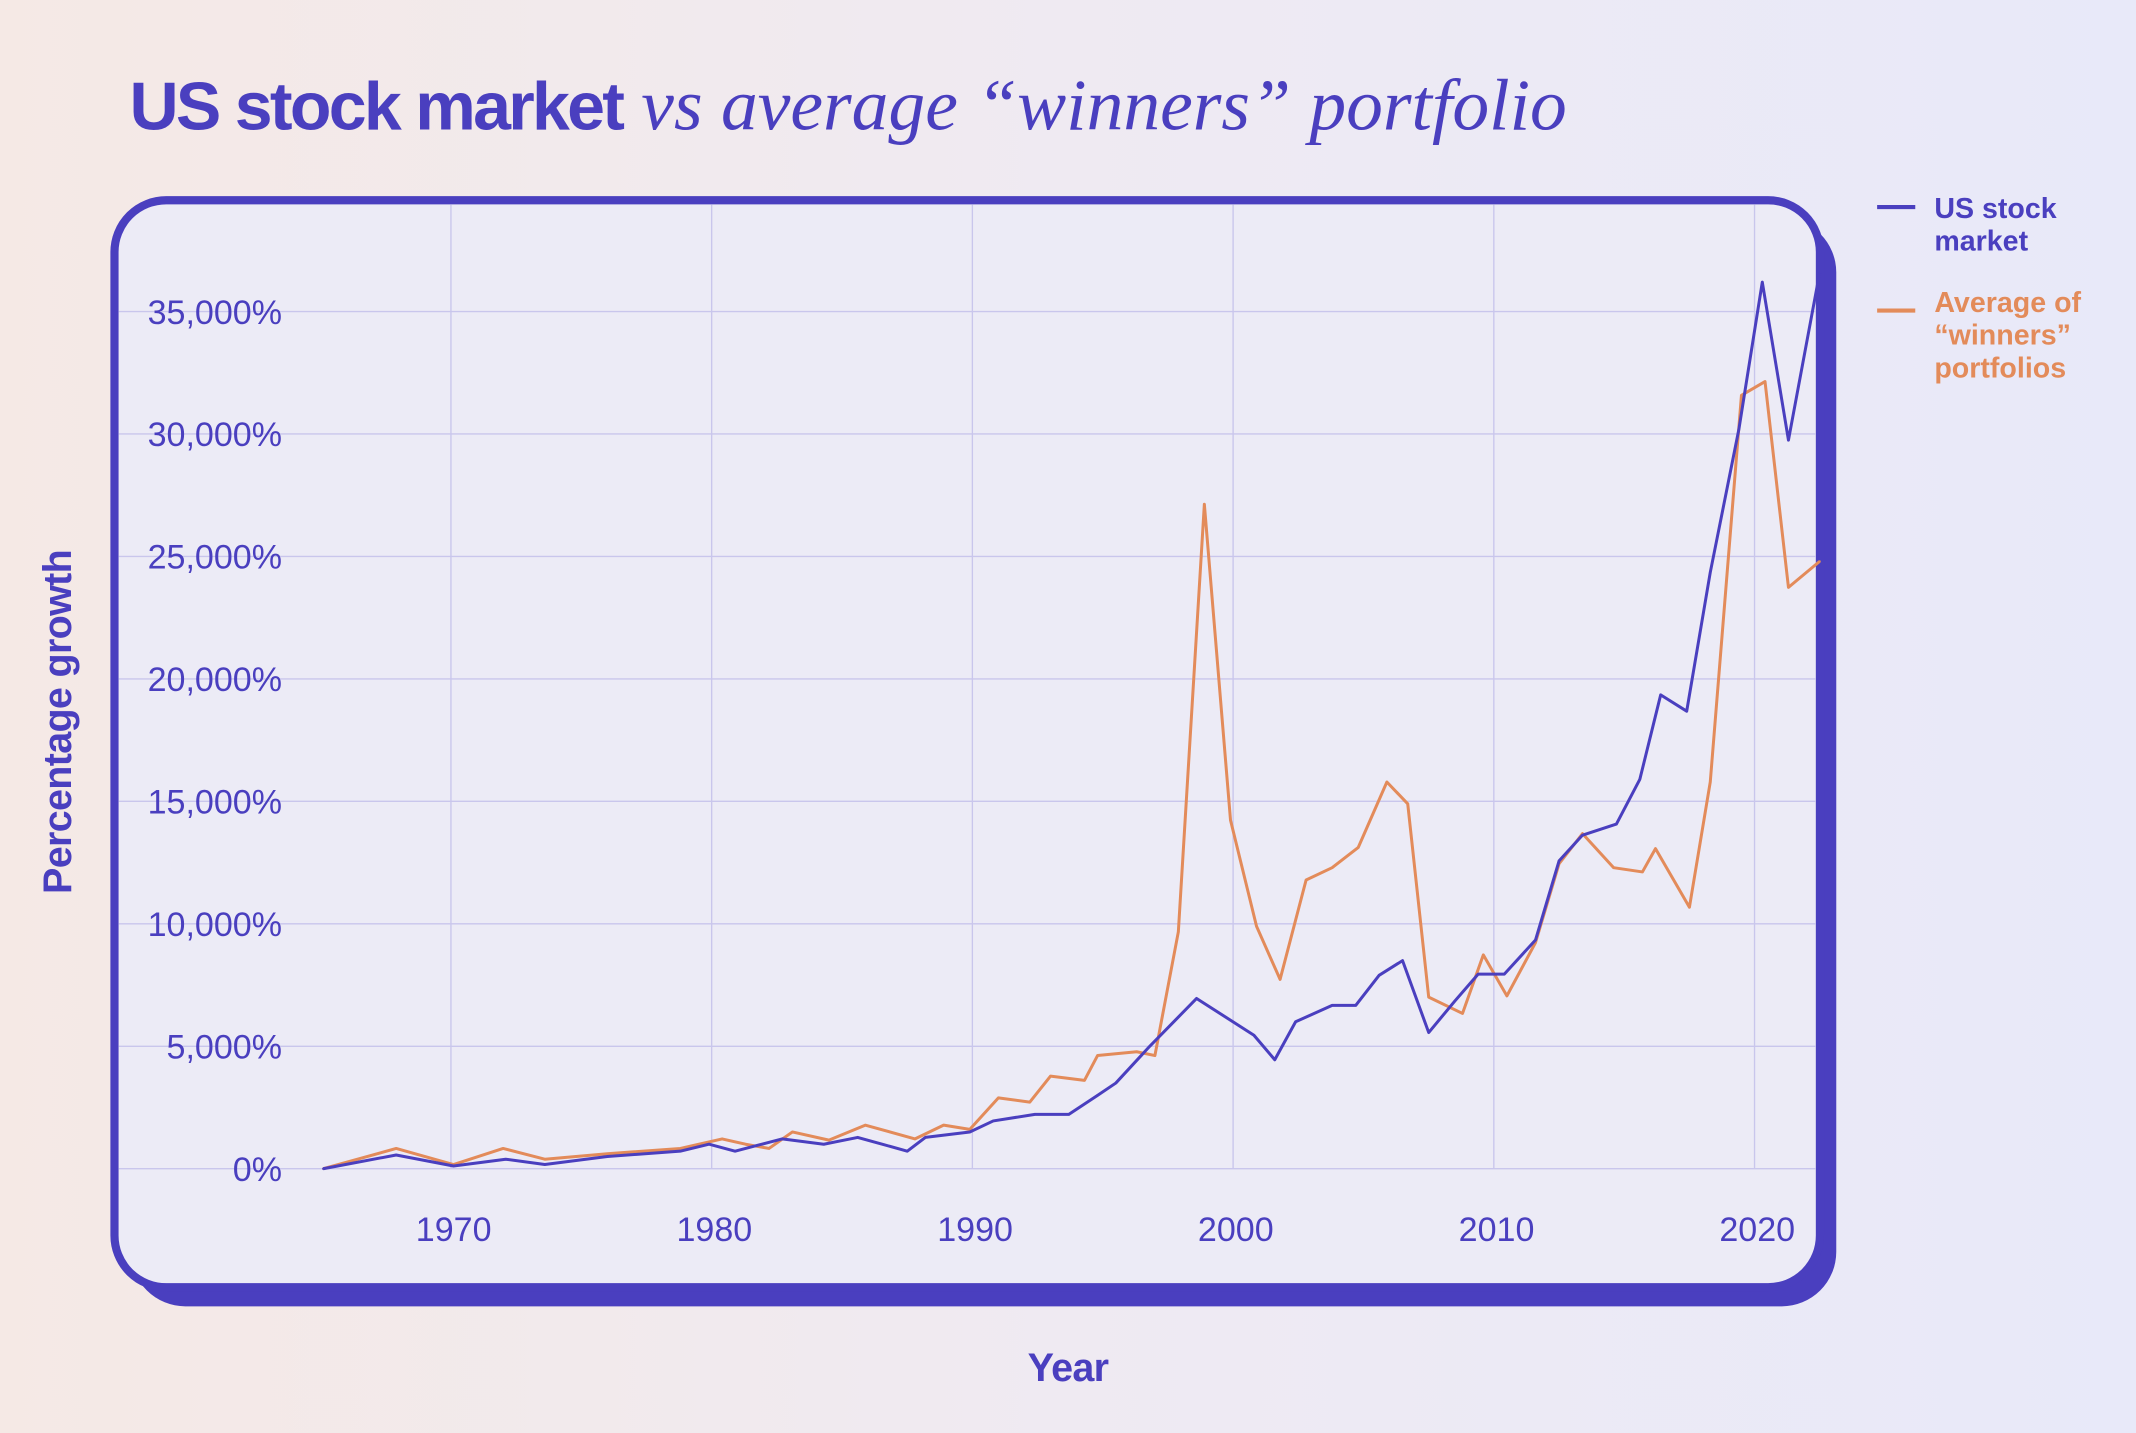 The width and height of the screenshot is (2136, 1433). Describe the element at coordinates (215, 558) in the screenshot. I see `y-tick-label: 25,000%` at that location.